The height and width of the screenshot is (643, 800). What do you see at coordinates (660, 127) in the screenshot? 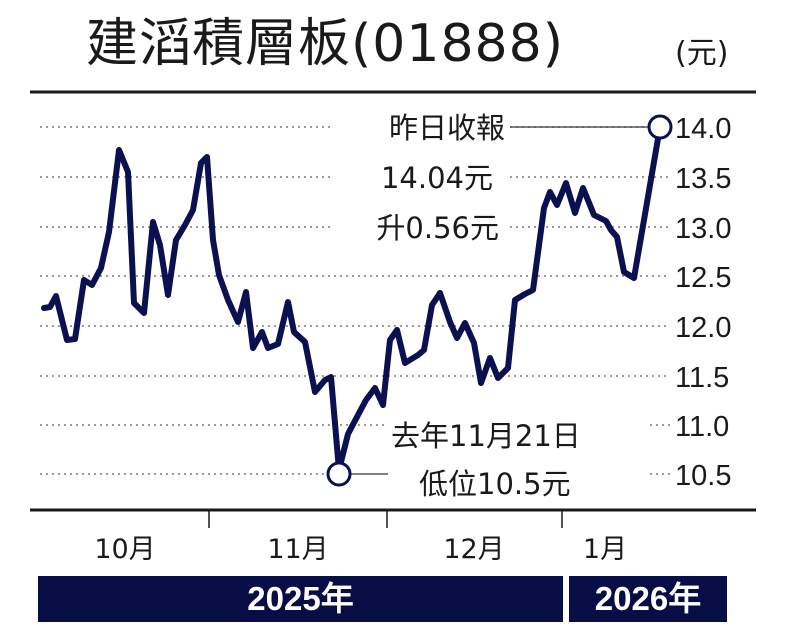
I see `close-marker` at bounding box center [660, 127].